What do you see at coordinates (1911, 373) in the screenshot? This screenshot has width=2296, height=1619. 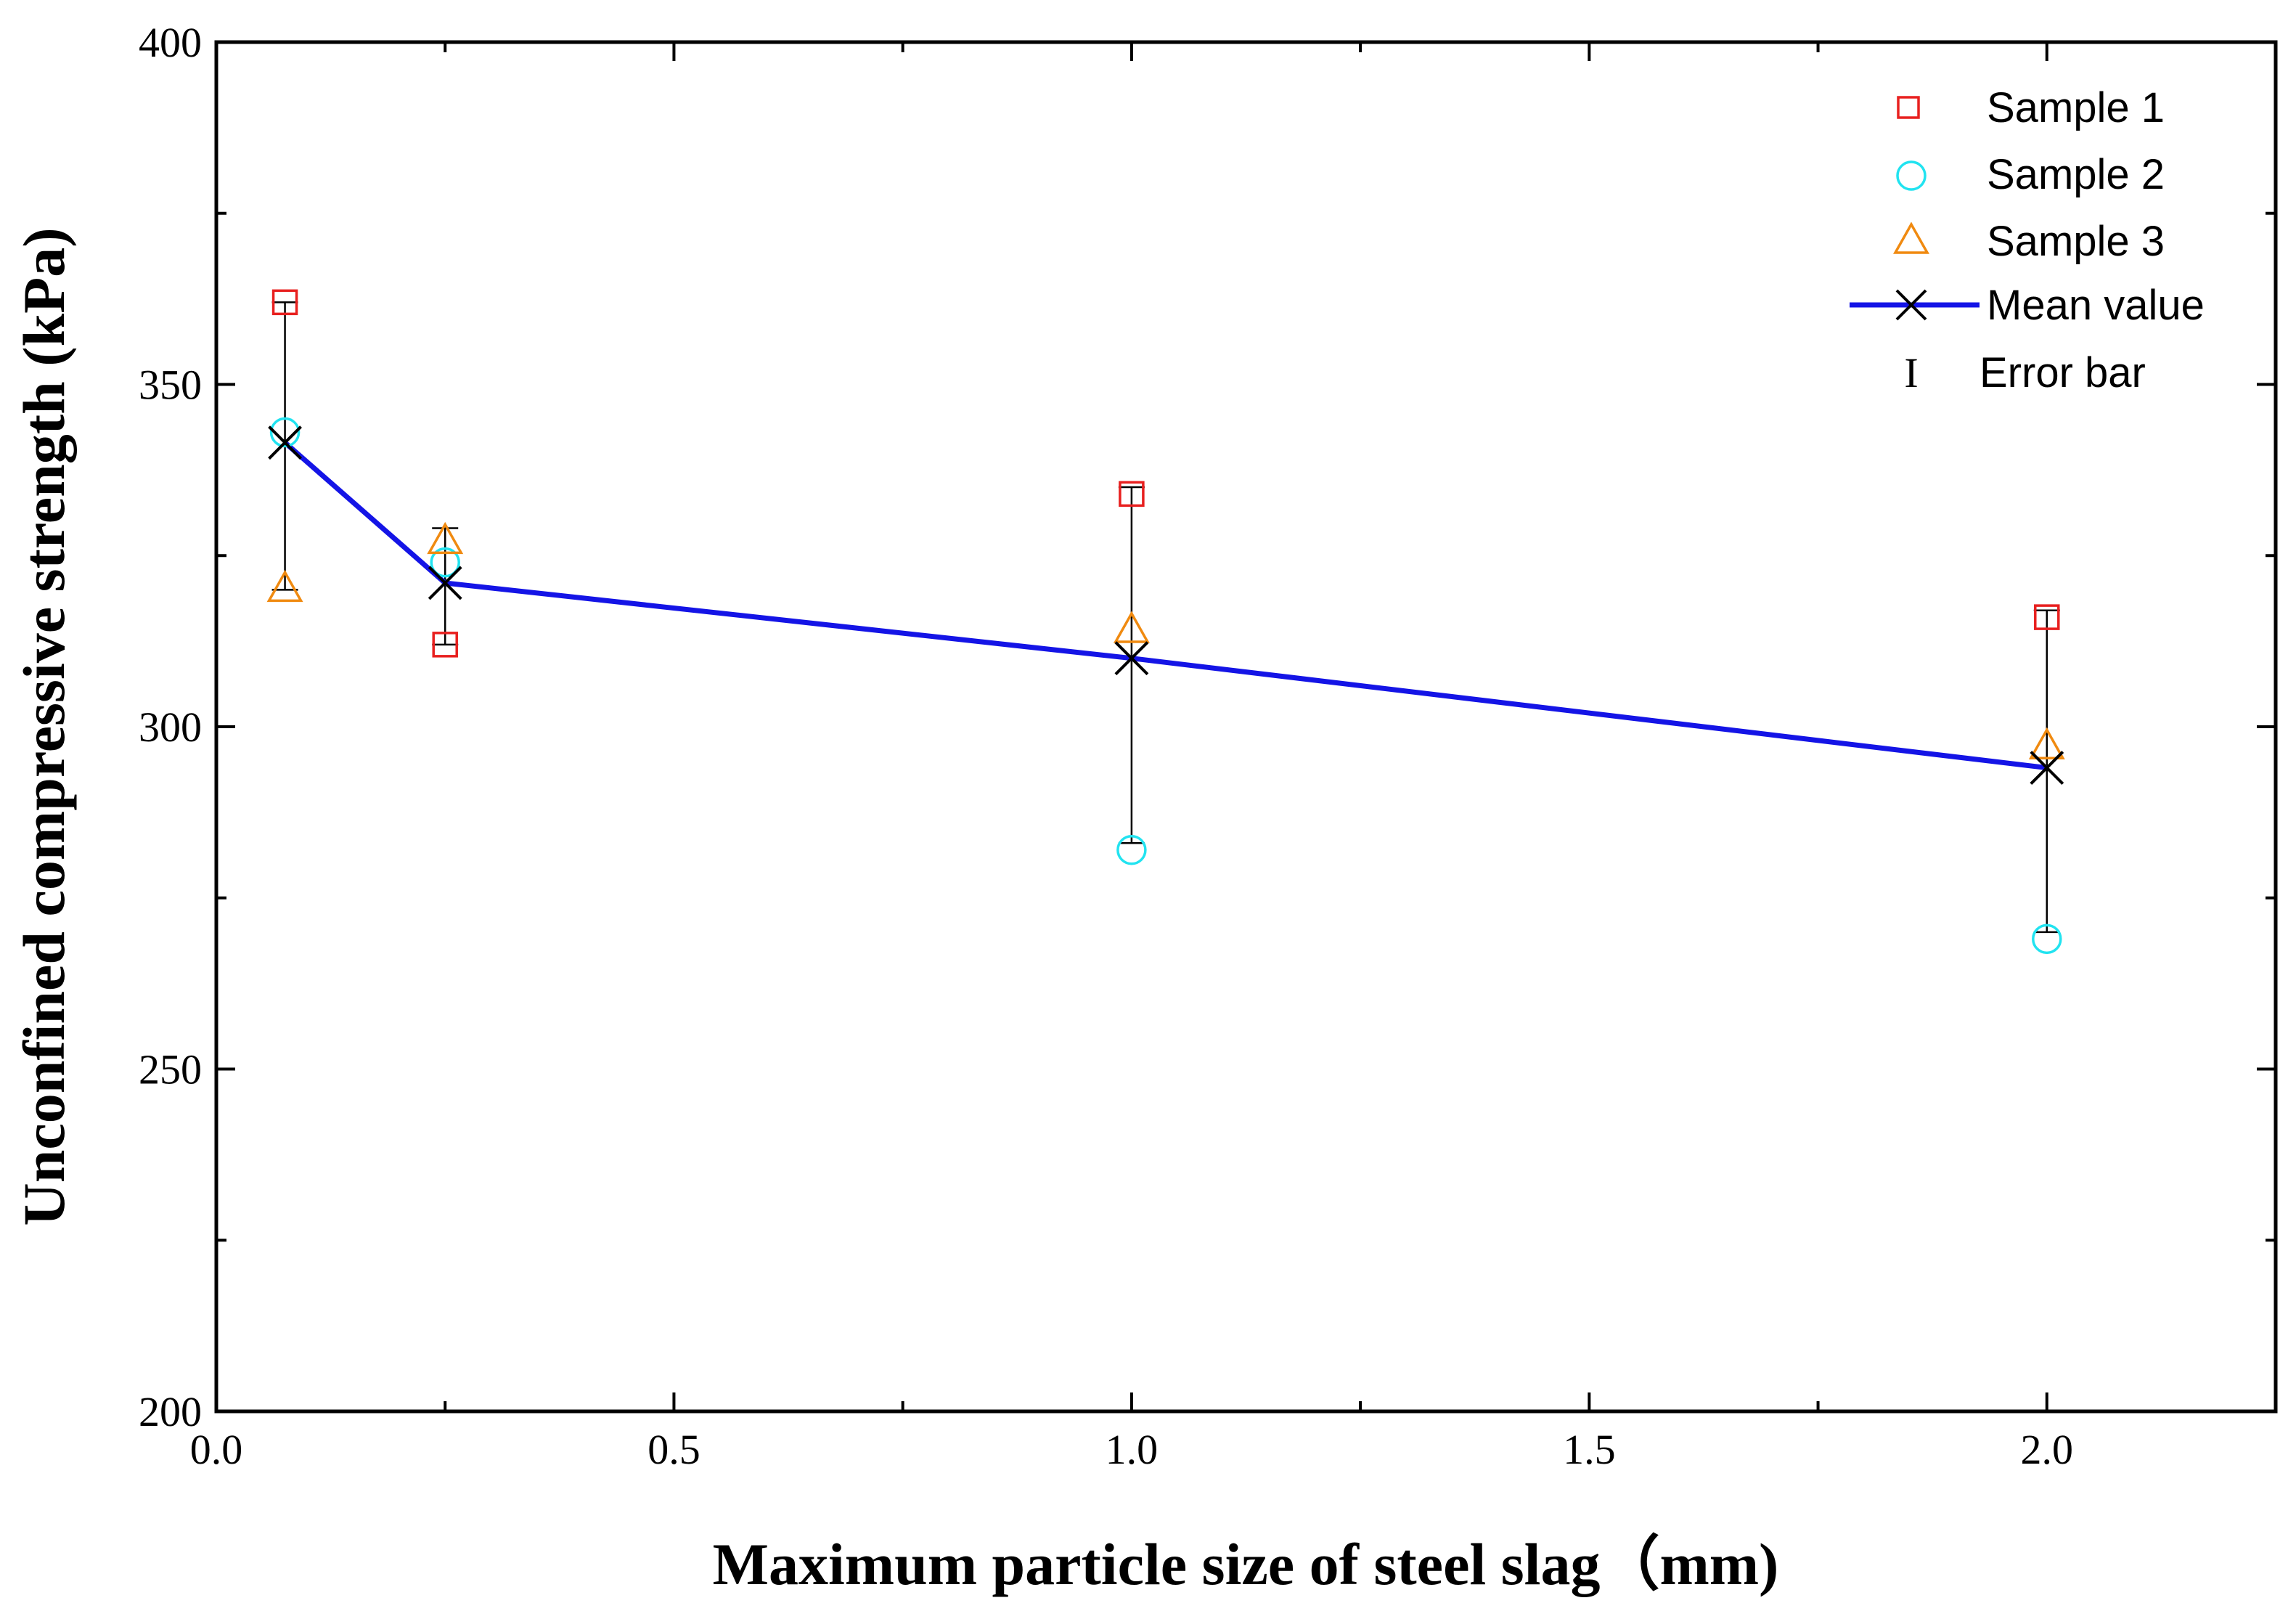 I see `legend-error-bar-symbol: I` at bounding box center [1911, 373].